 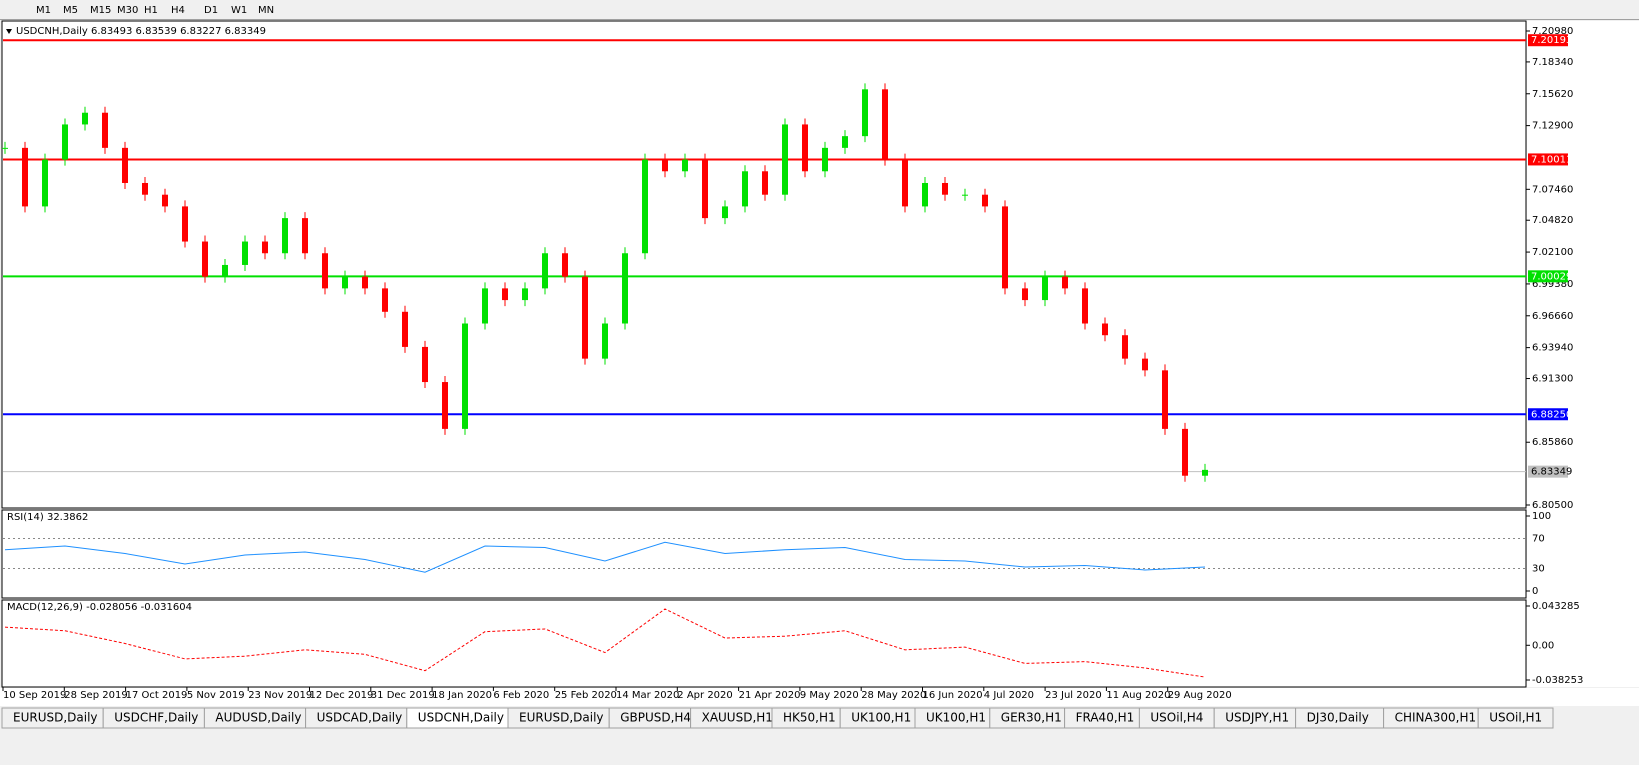 What do you see at coordinates (1551, 276) in the screenshot?
I see `level-label: 7.00029` at bounding box center [1551, 276].